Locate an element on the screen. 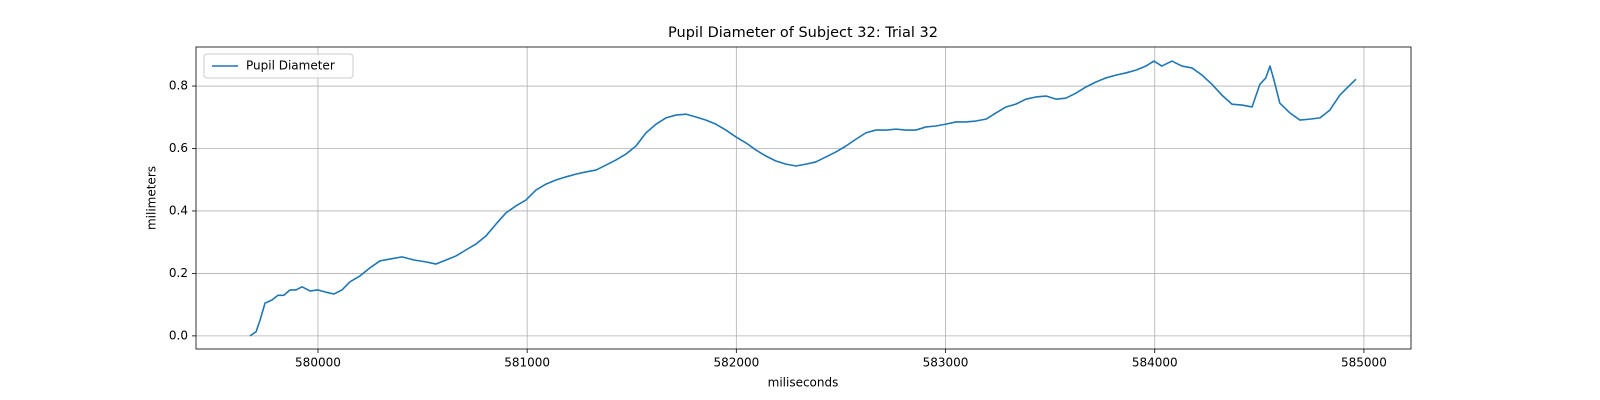  x-tick-label: 582000 is located at coordinates (736, 363).